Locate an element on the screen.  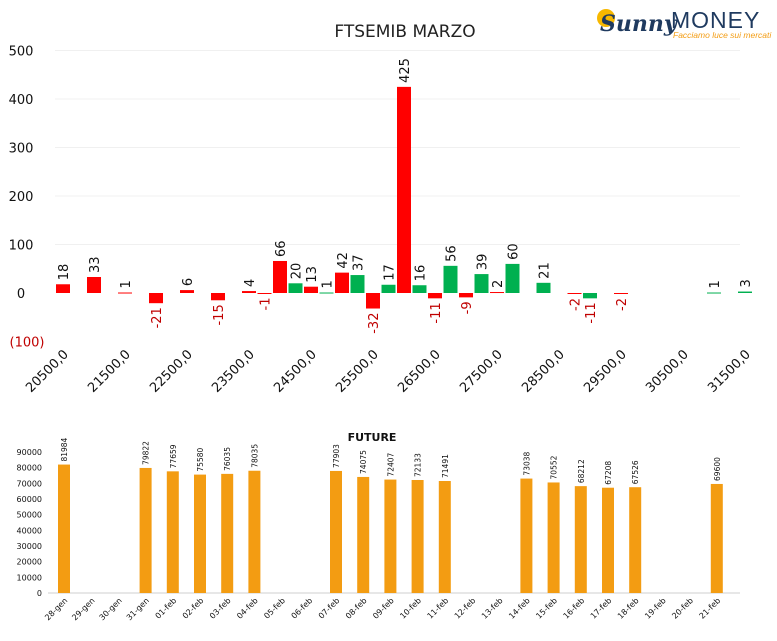
future-data-label: 68212 is located at coordinates (581, 471).